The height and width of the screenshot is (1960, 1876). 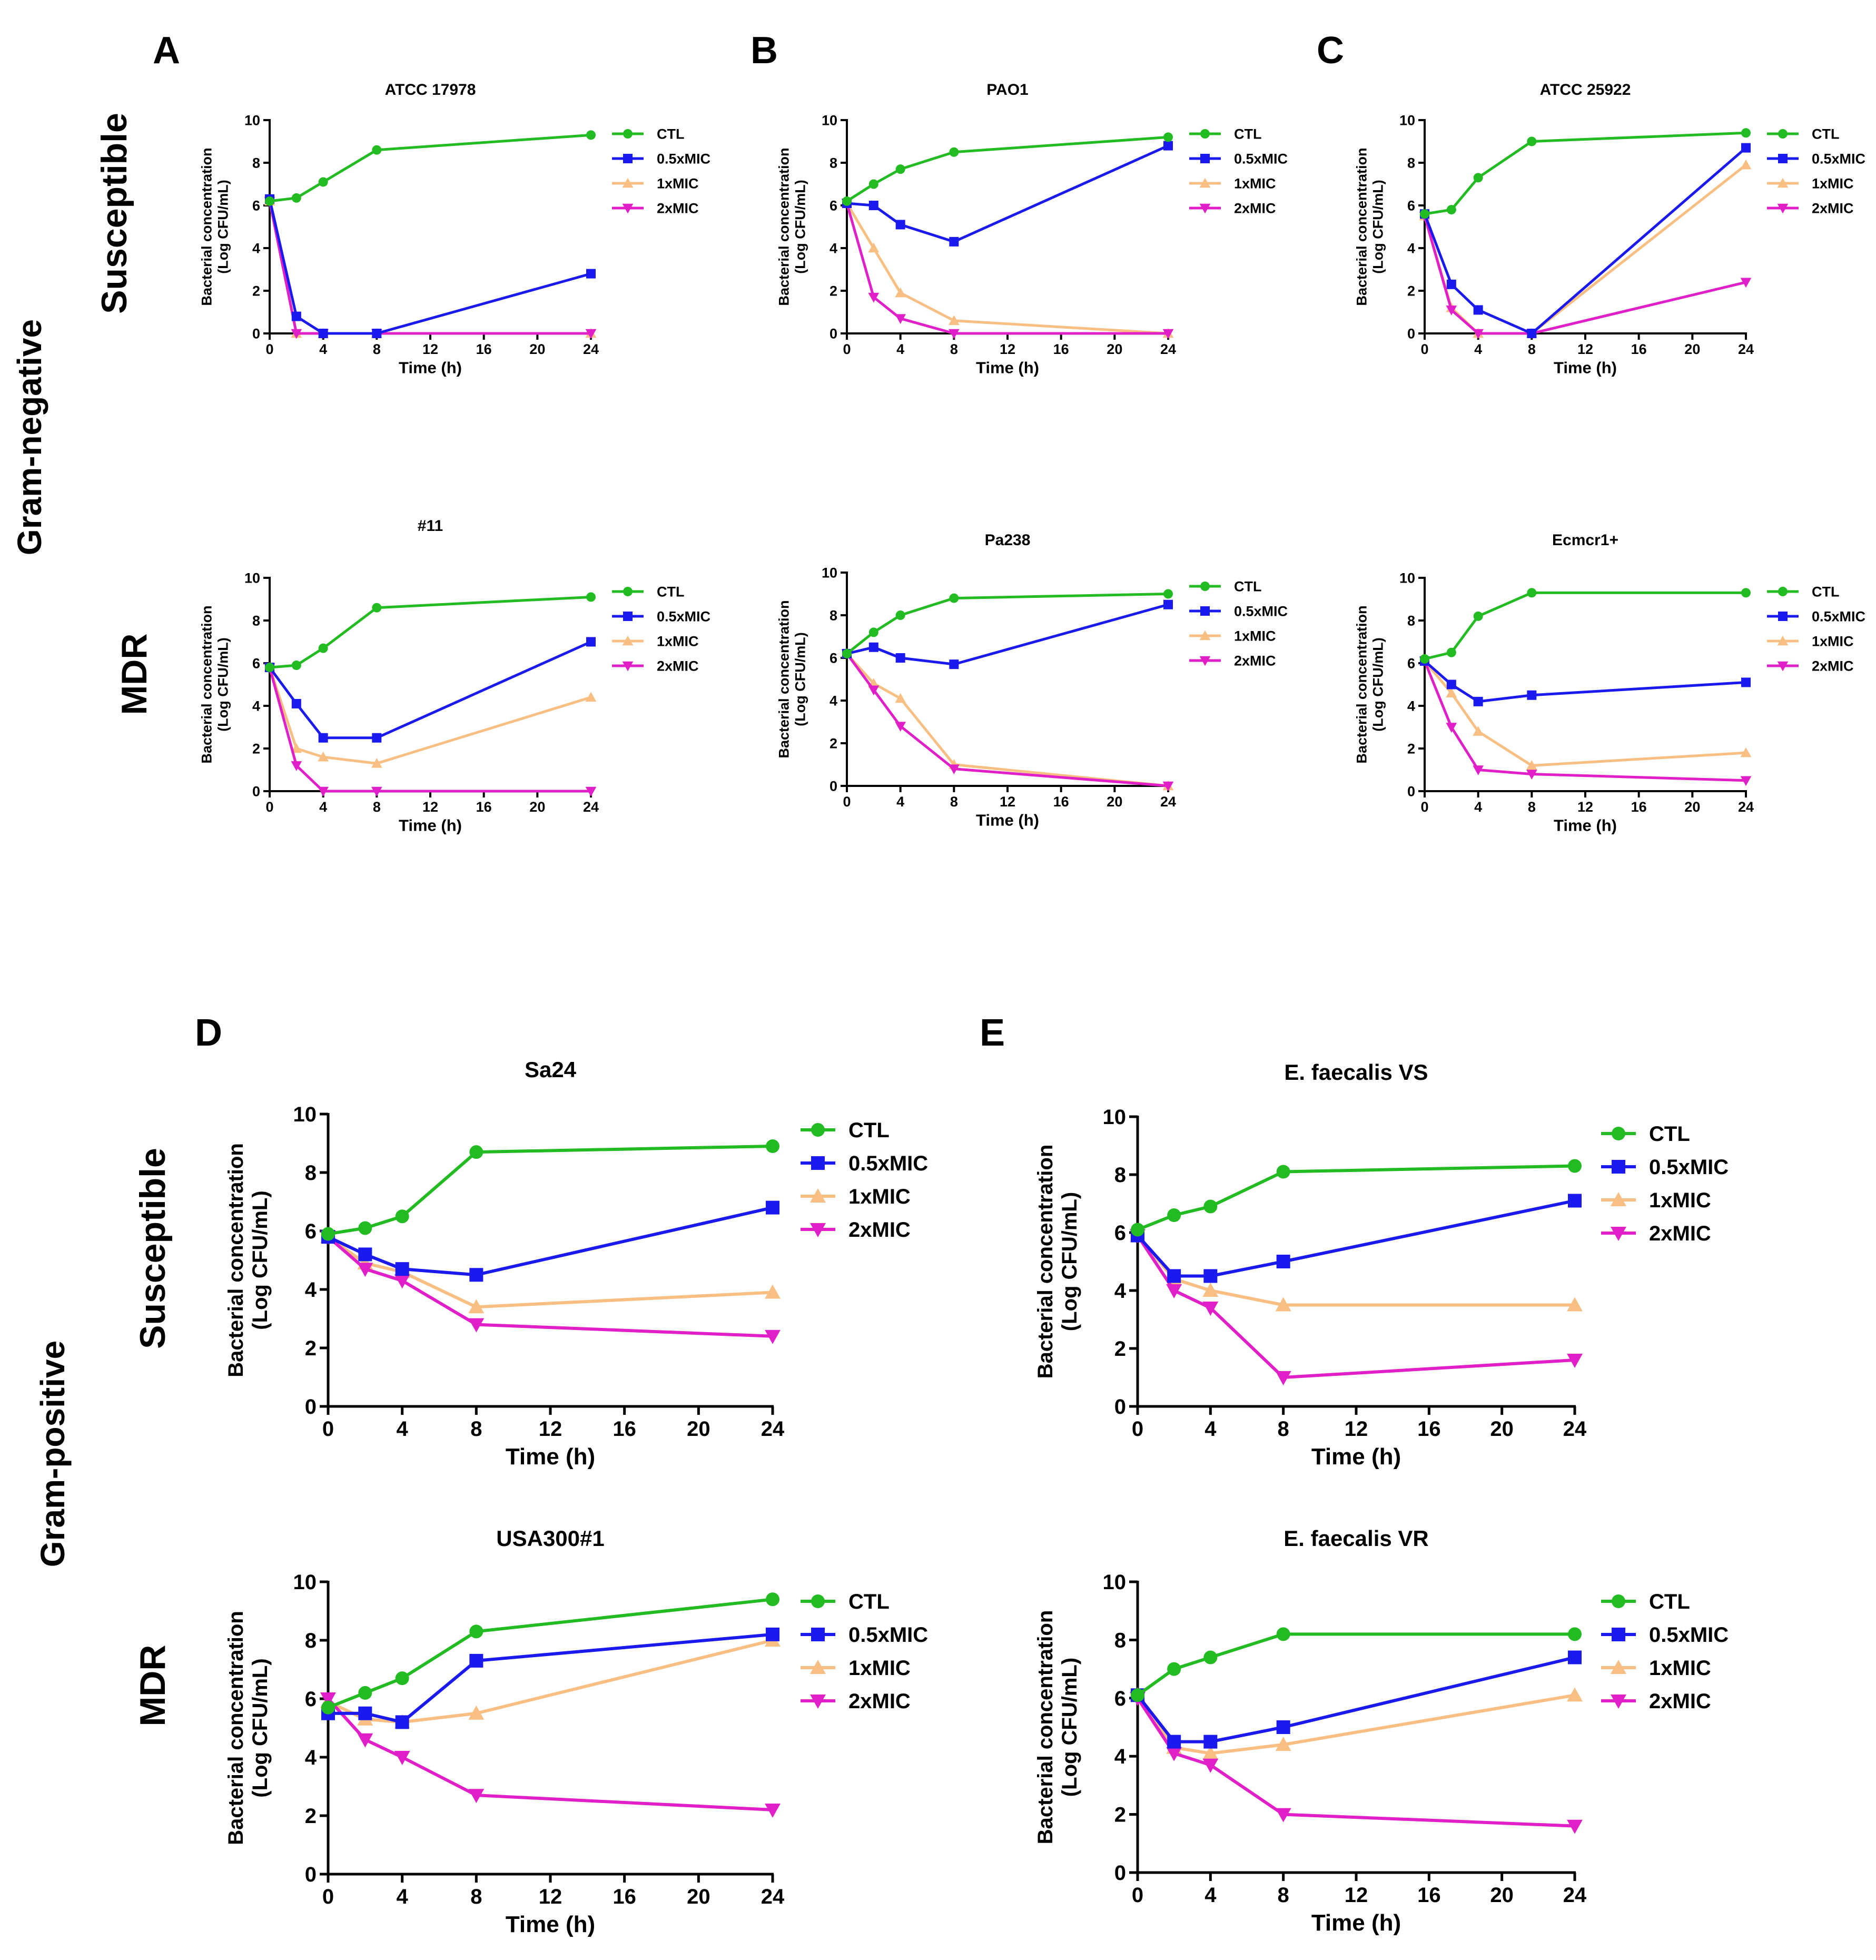 What do you see at coordinates (1007, 720) in the screenshot?
I see `series-line-2xMIC` at bounding box center [1007, 720].